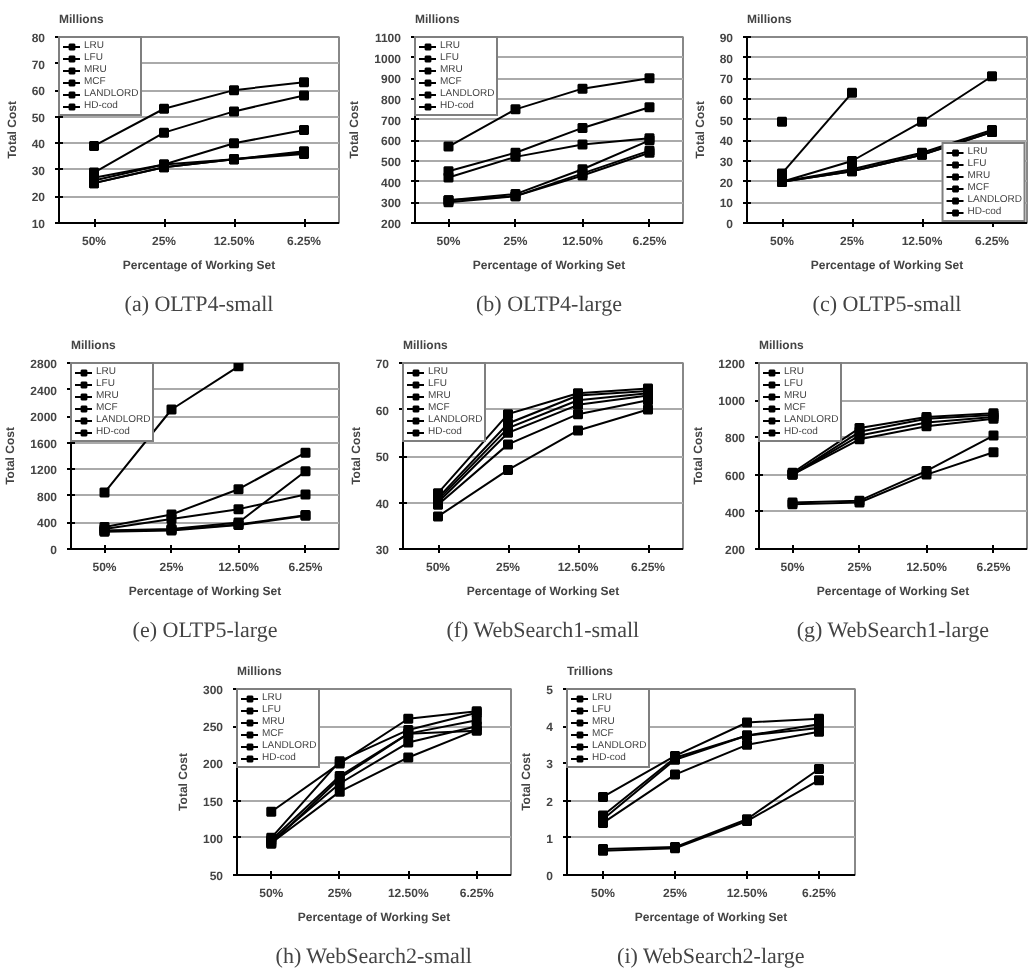 The height and width of the screenshot is (978, 1032). Describe the element at coordinates (887, 305) in the screenshot. I see `text: (c) OLTP5-small` at that location.